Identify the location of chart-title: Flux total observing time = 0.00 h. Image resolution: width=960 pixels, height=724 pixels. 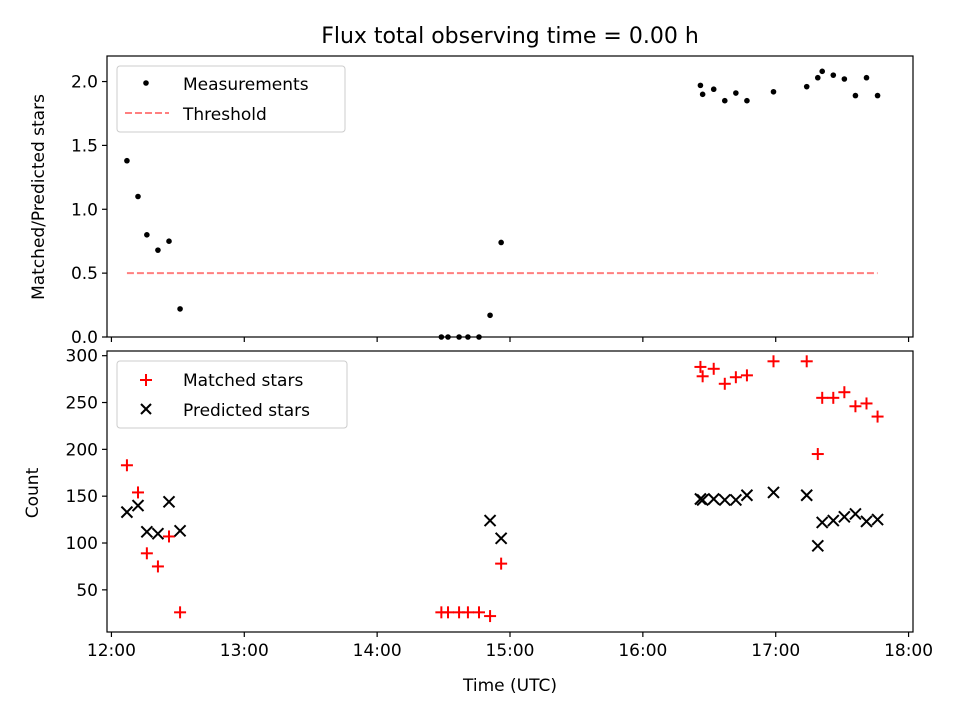
(510, 36).